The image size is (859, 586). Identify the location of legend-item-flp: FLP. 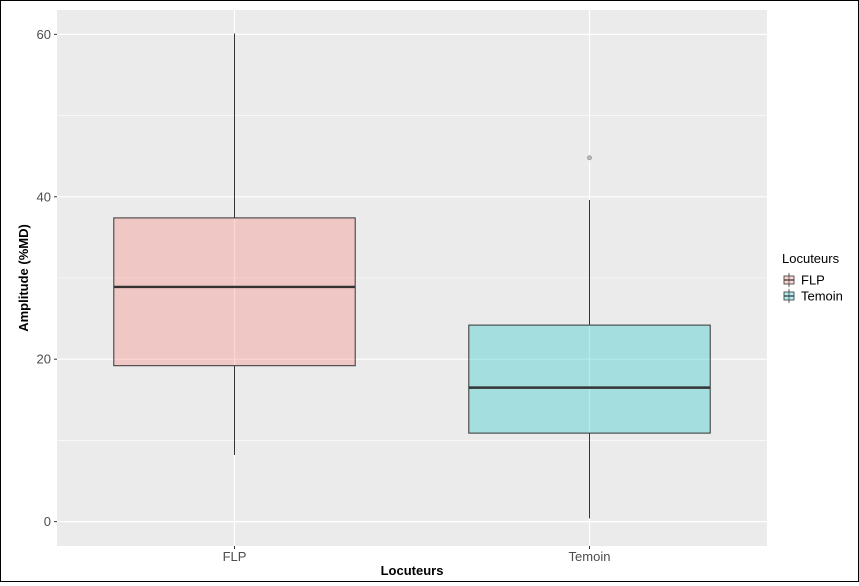
(804, 280).